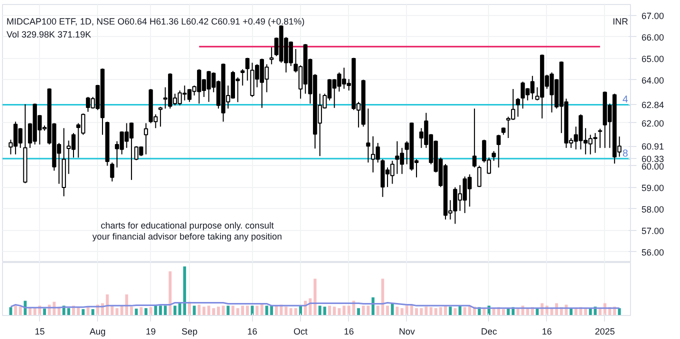 The height and width of the screenshot is (339, 680). What do you see at coordinates (653, 147) in the screenshot?
I see `y-tick-label: 60.91` at bounding box center [653, 147].